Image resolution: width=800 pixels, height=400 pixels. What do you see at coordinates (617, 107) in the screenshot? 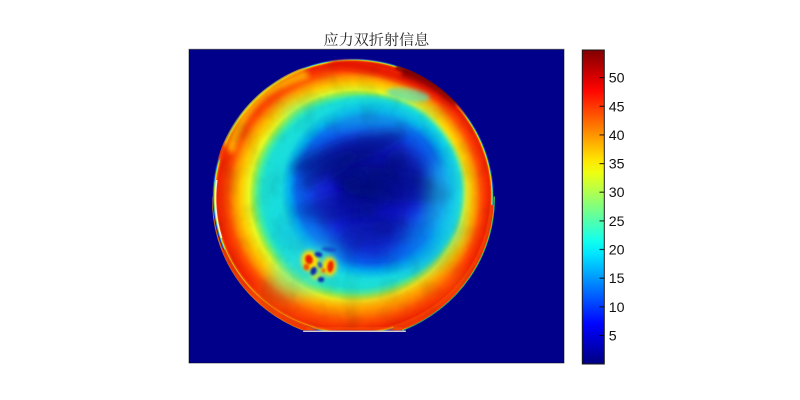
I see `svg-text: 45` at bounding box center [617, 107].